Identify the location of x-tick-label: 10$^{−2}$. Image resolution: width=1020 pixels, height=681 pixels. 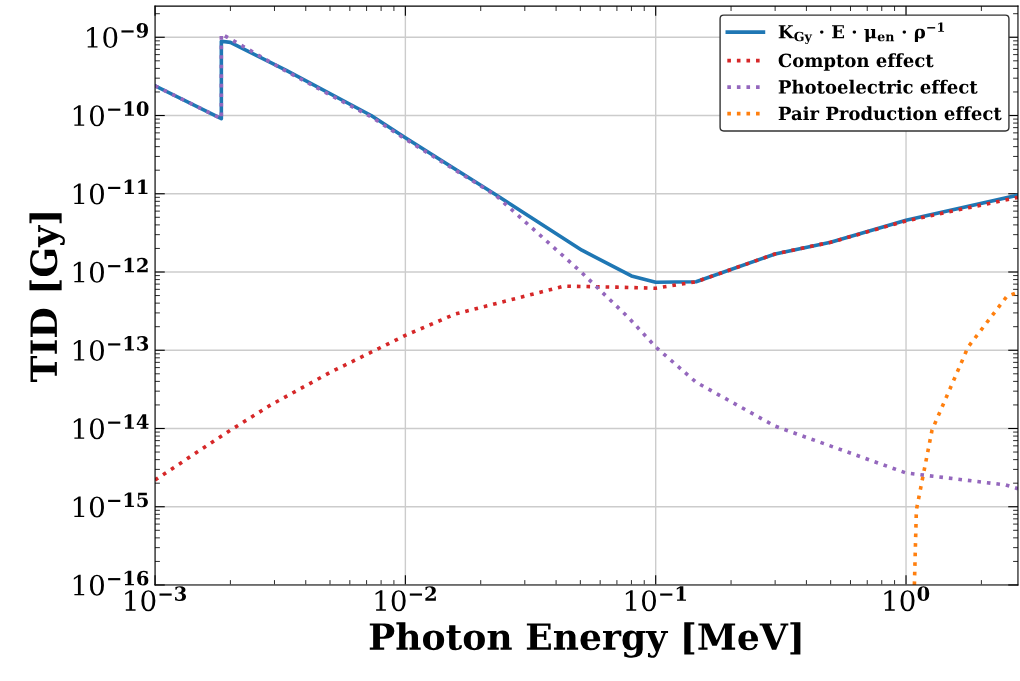
(405, 599).